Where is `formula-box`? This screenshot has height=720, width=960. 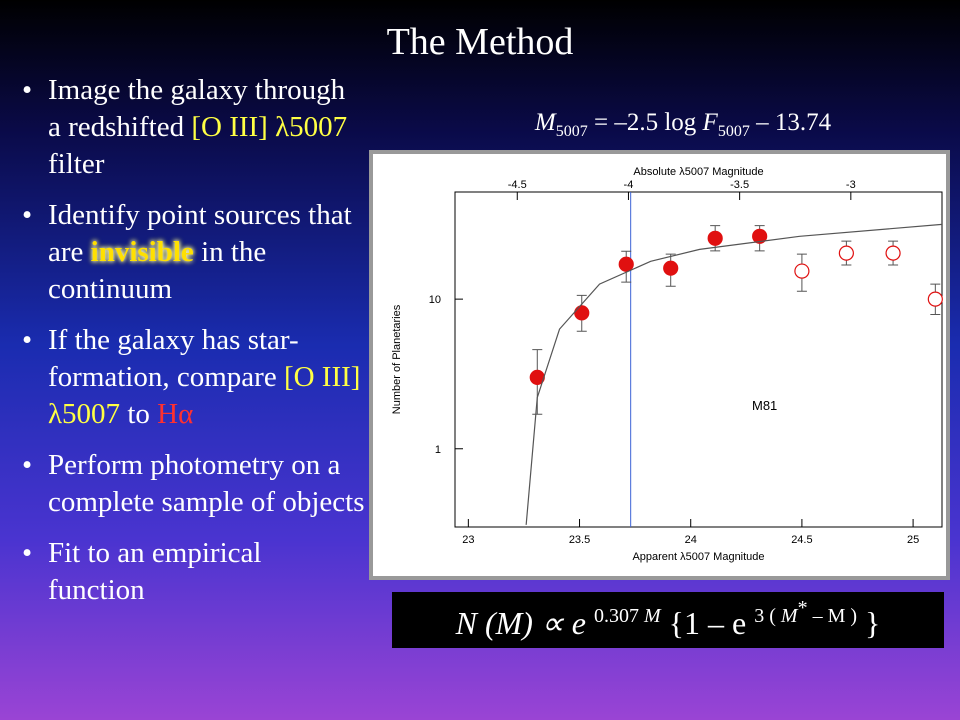 formula-box is located at coordinates (668, 620).